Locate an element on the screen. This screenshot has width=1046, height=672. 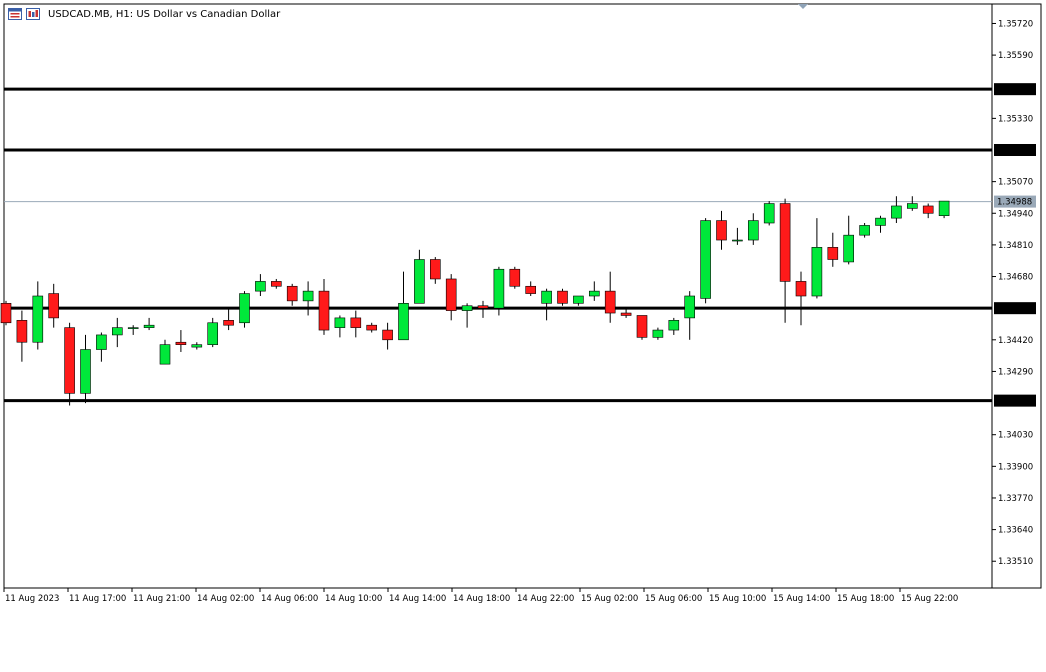
time-tick-label: 15 Aug 14:00 is located at coordinates (801, 599).